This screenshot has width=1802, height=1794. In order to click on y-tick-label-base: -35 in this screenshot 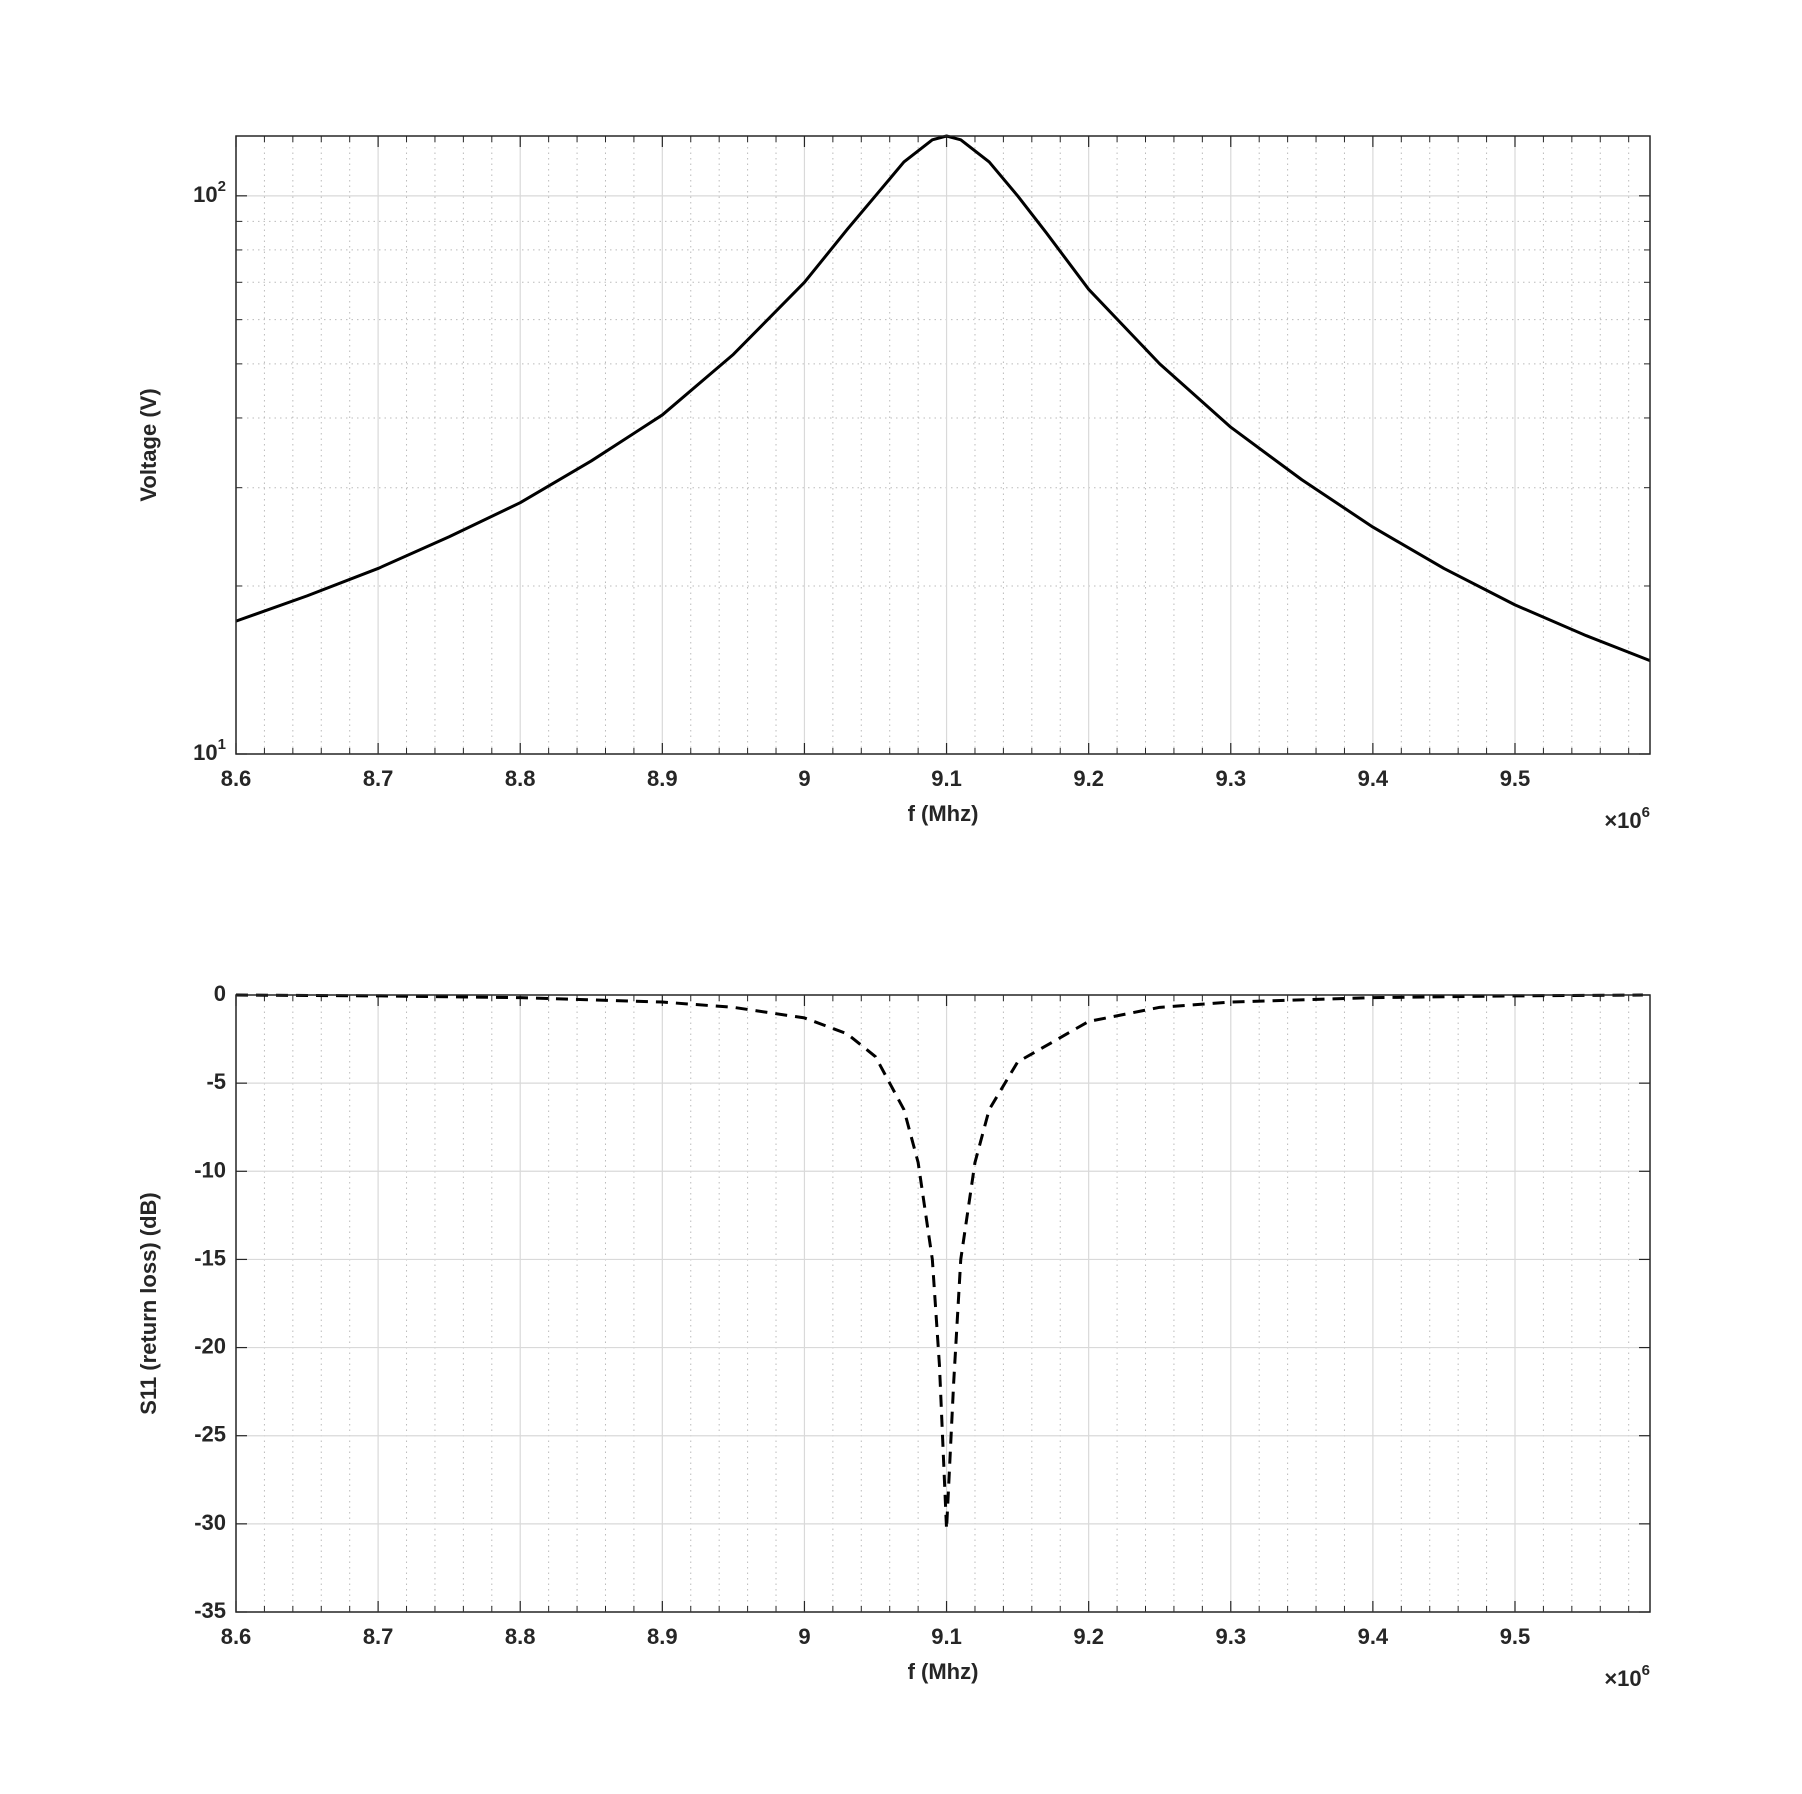, I will do `click(210, 1610)`.